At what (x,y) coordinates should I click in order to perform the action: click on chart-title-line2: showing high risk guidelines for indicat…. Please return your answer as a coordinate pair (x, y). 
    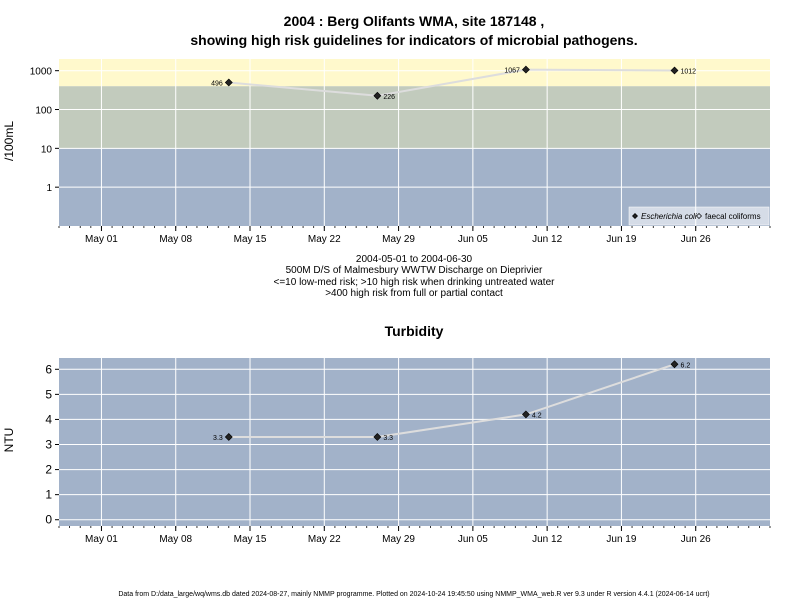
    Looking at the image, I should click on (413, 40).